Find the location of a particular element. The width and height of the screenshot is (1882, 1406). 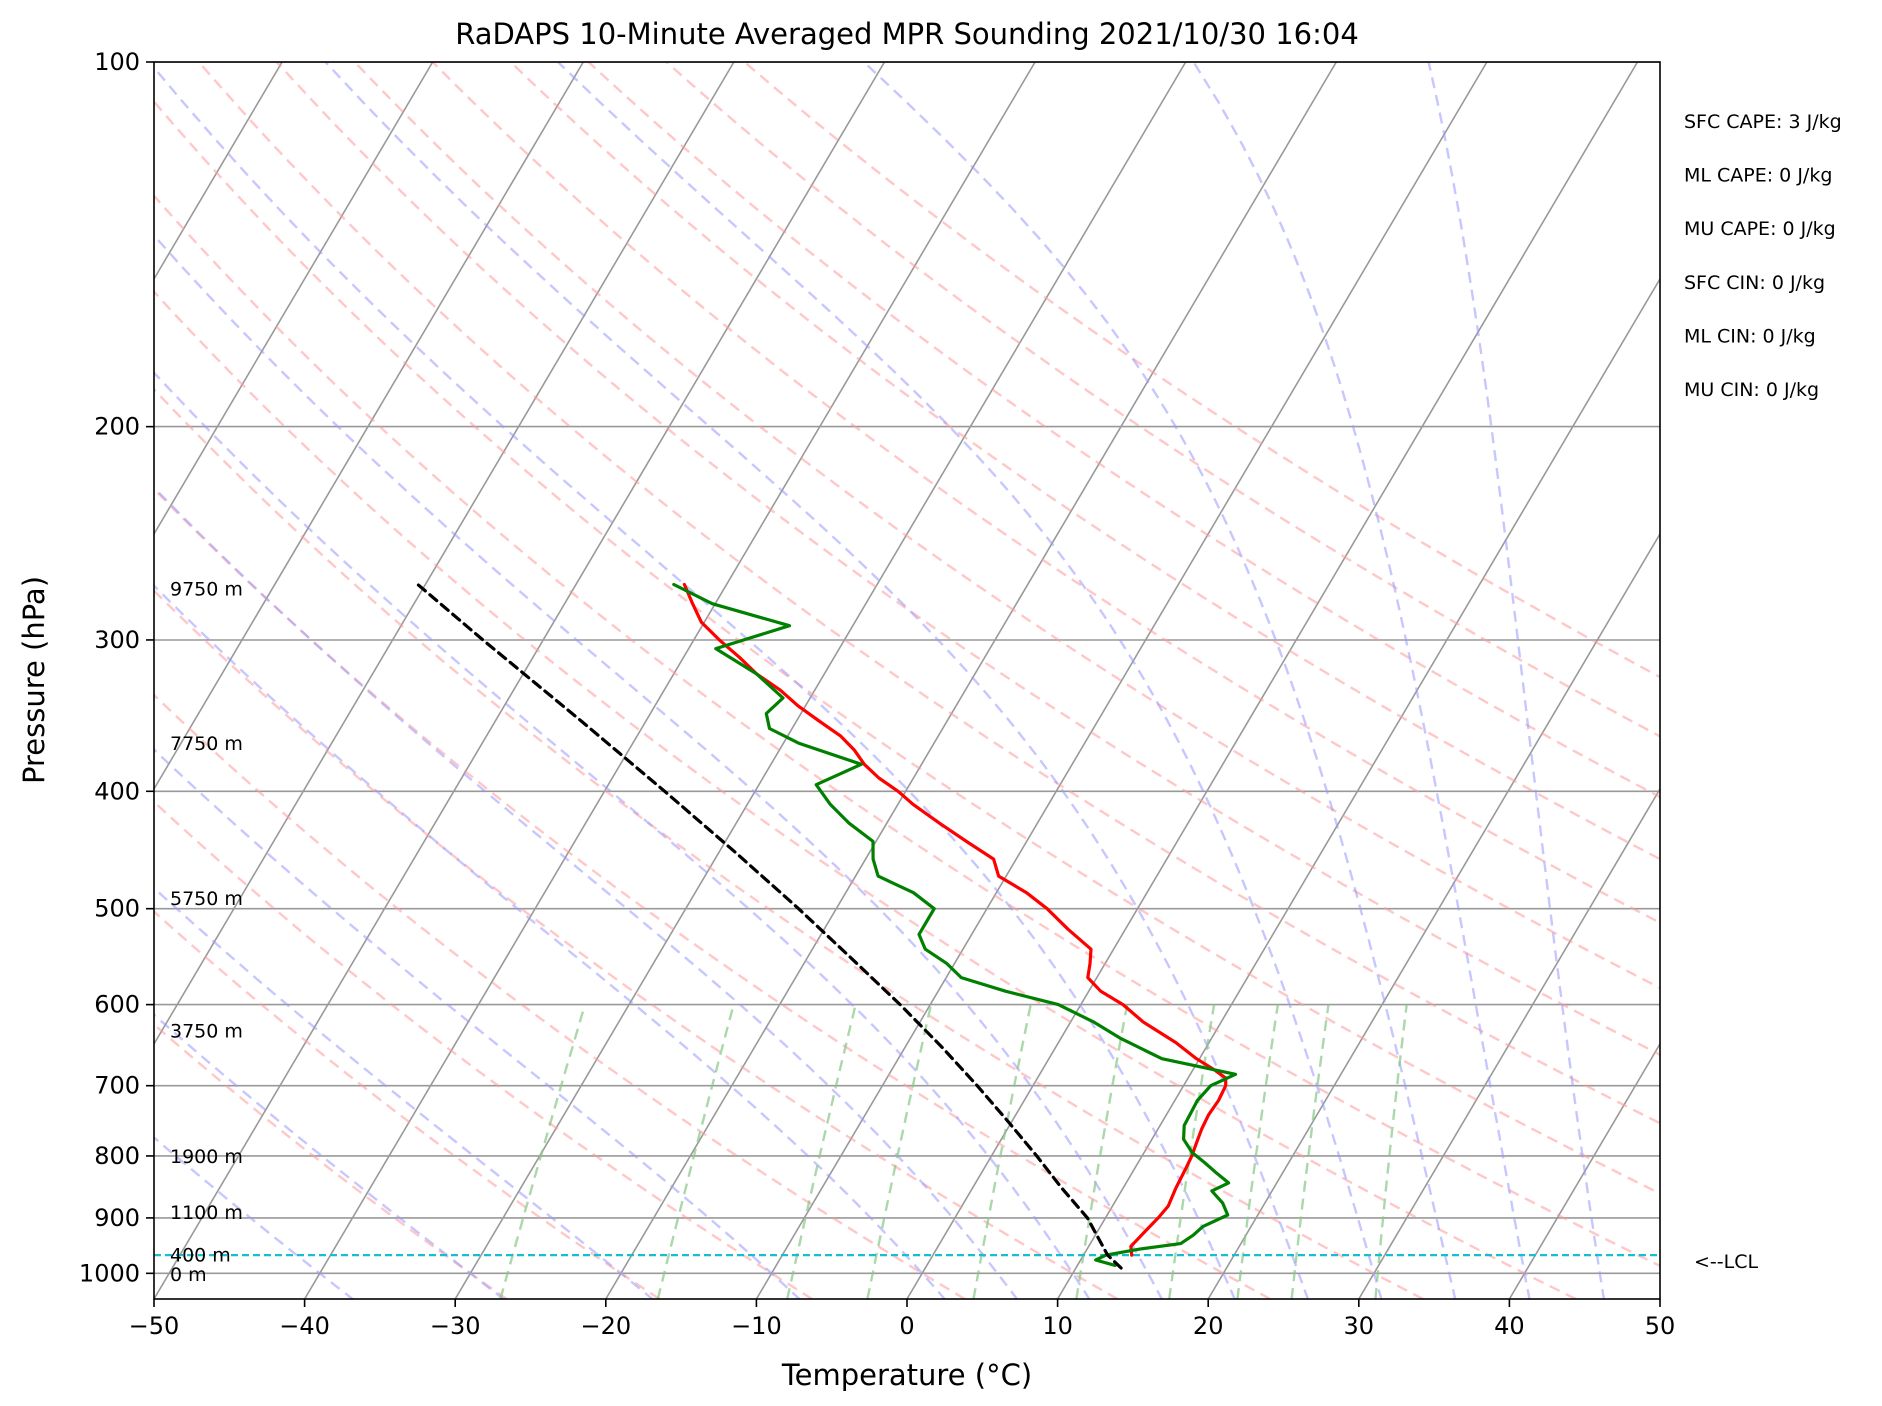

stability-index: MU CIN: 0 J/kg is located at coordinates (1751, 390).